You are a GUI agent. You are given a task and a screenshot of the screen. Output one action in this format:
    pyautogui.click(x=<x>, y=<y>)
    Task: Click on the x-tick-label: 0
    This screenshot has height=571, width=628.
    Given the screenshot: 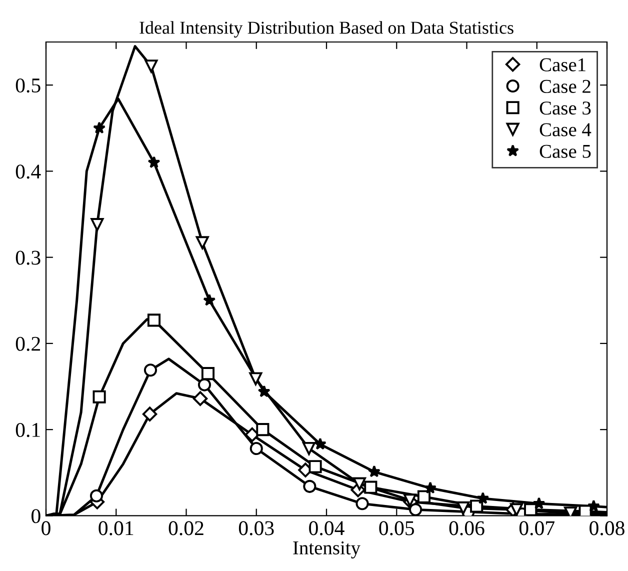 What is the action you would take?
    pyautogui.click(x=46, y=528)
    